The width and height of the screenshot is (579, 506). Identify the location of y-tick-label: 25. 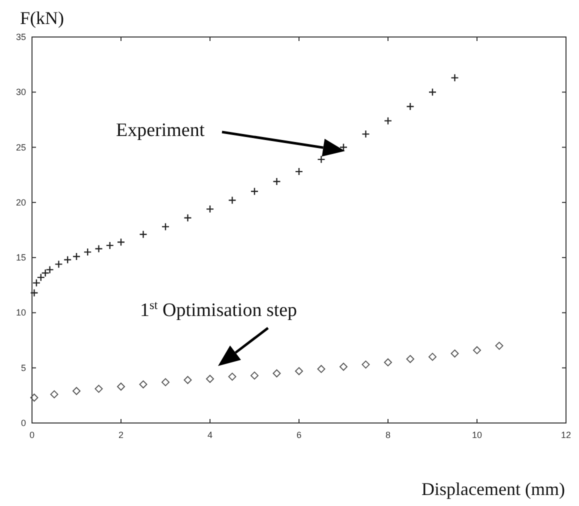
(21, 147).